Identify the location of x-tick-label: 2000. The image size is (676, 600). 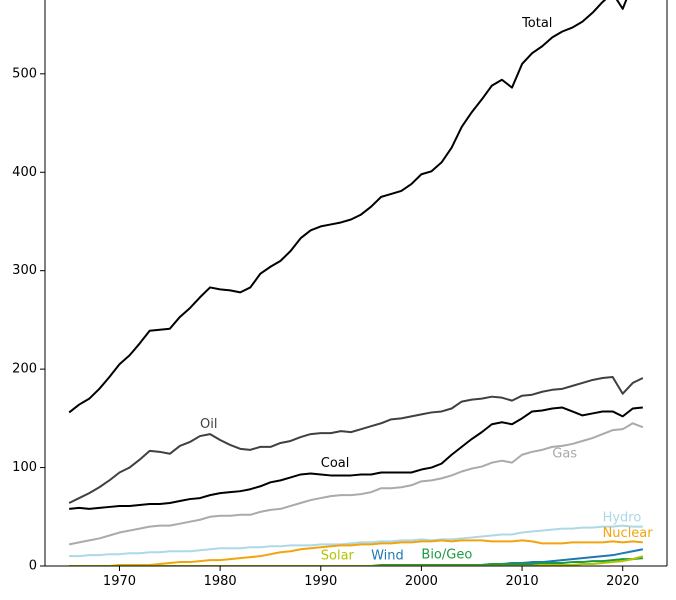
(421, 581).